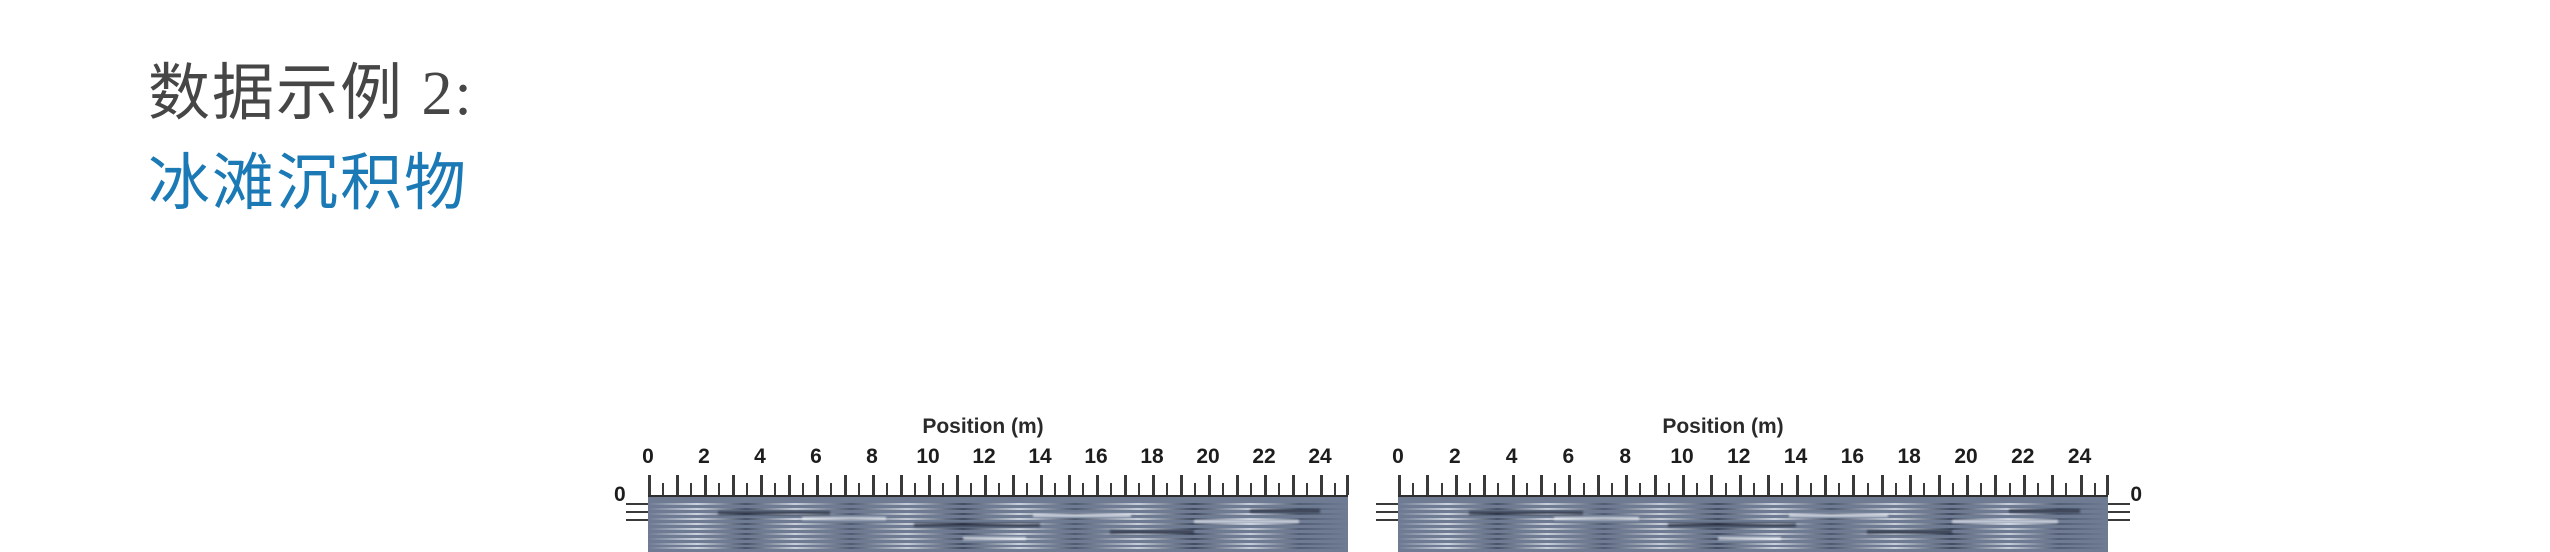 This screenshot has height=552, width=2550. I want to click on page-title: 数据示例 2:, so click(311, 94).